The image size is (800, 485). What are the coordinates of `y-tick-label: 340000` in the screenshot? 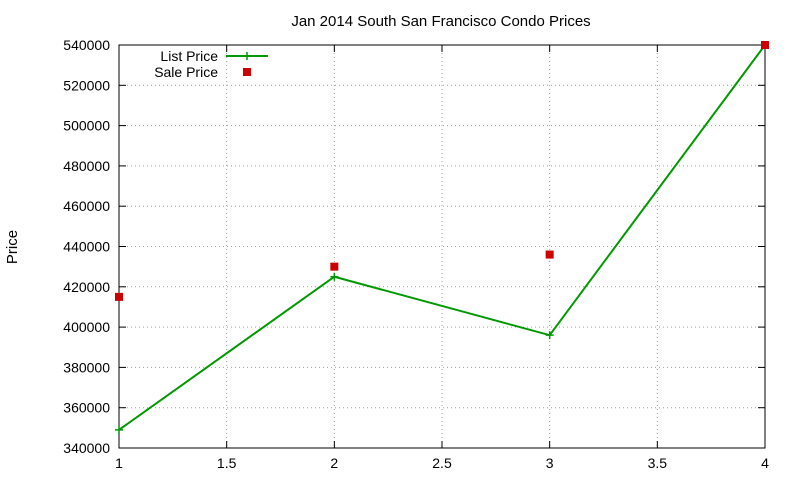 It's located at (86, 448).